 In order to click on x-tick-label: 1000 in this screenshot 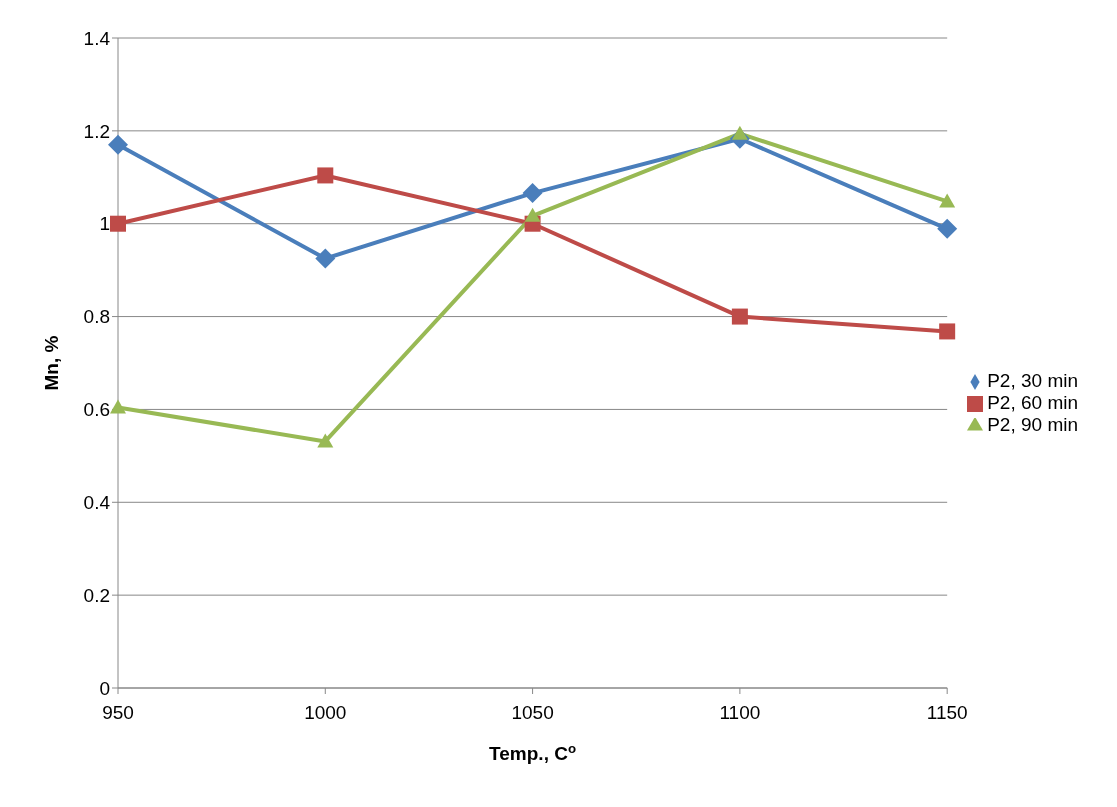, I will do `click(325, 713)`.